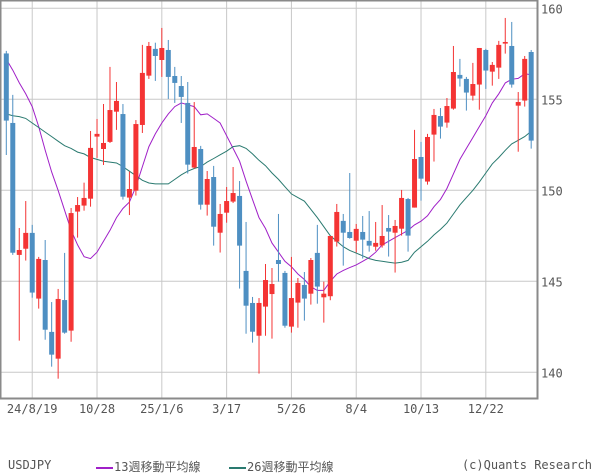 The image size is (600, 475). Describe the element at coordinates (552, 191) in the screenshot. I see `y-tick-label: 150` at that location.